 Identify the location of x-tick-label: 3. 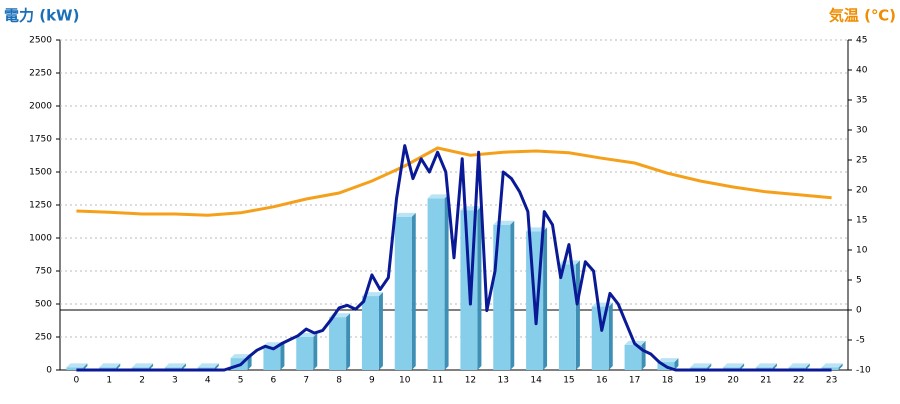
(175, 381).